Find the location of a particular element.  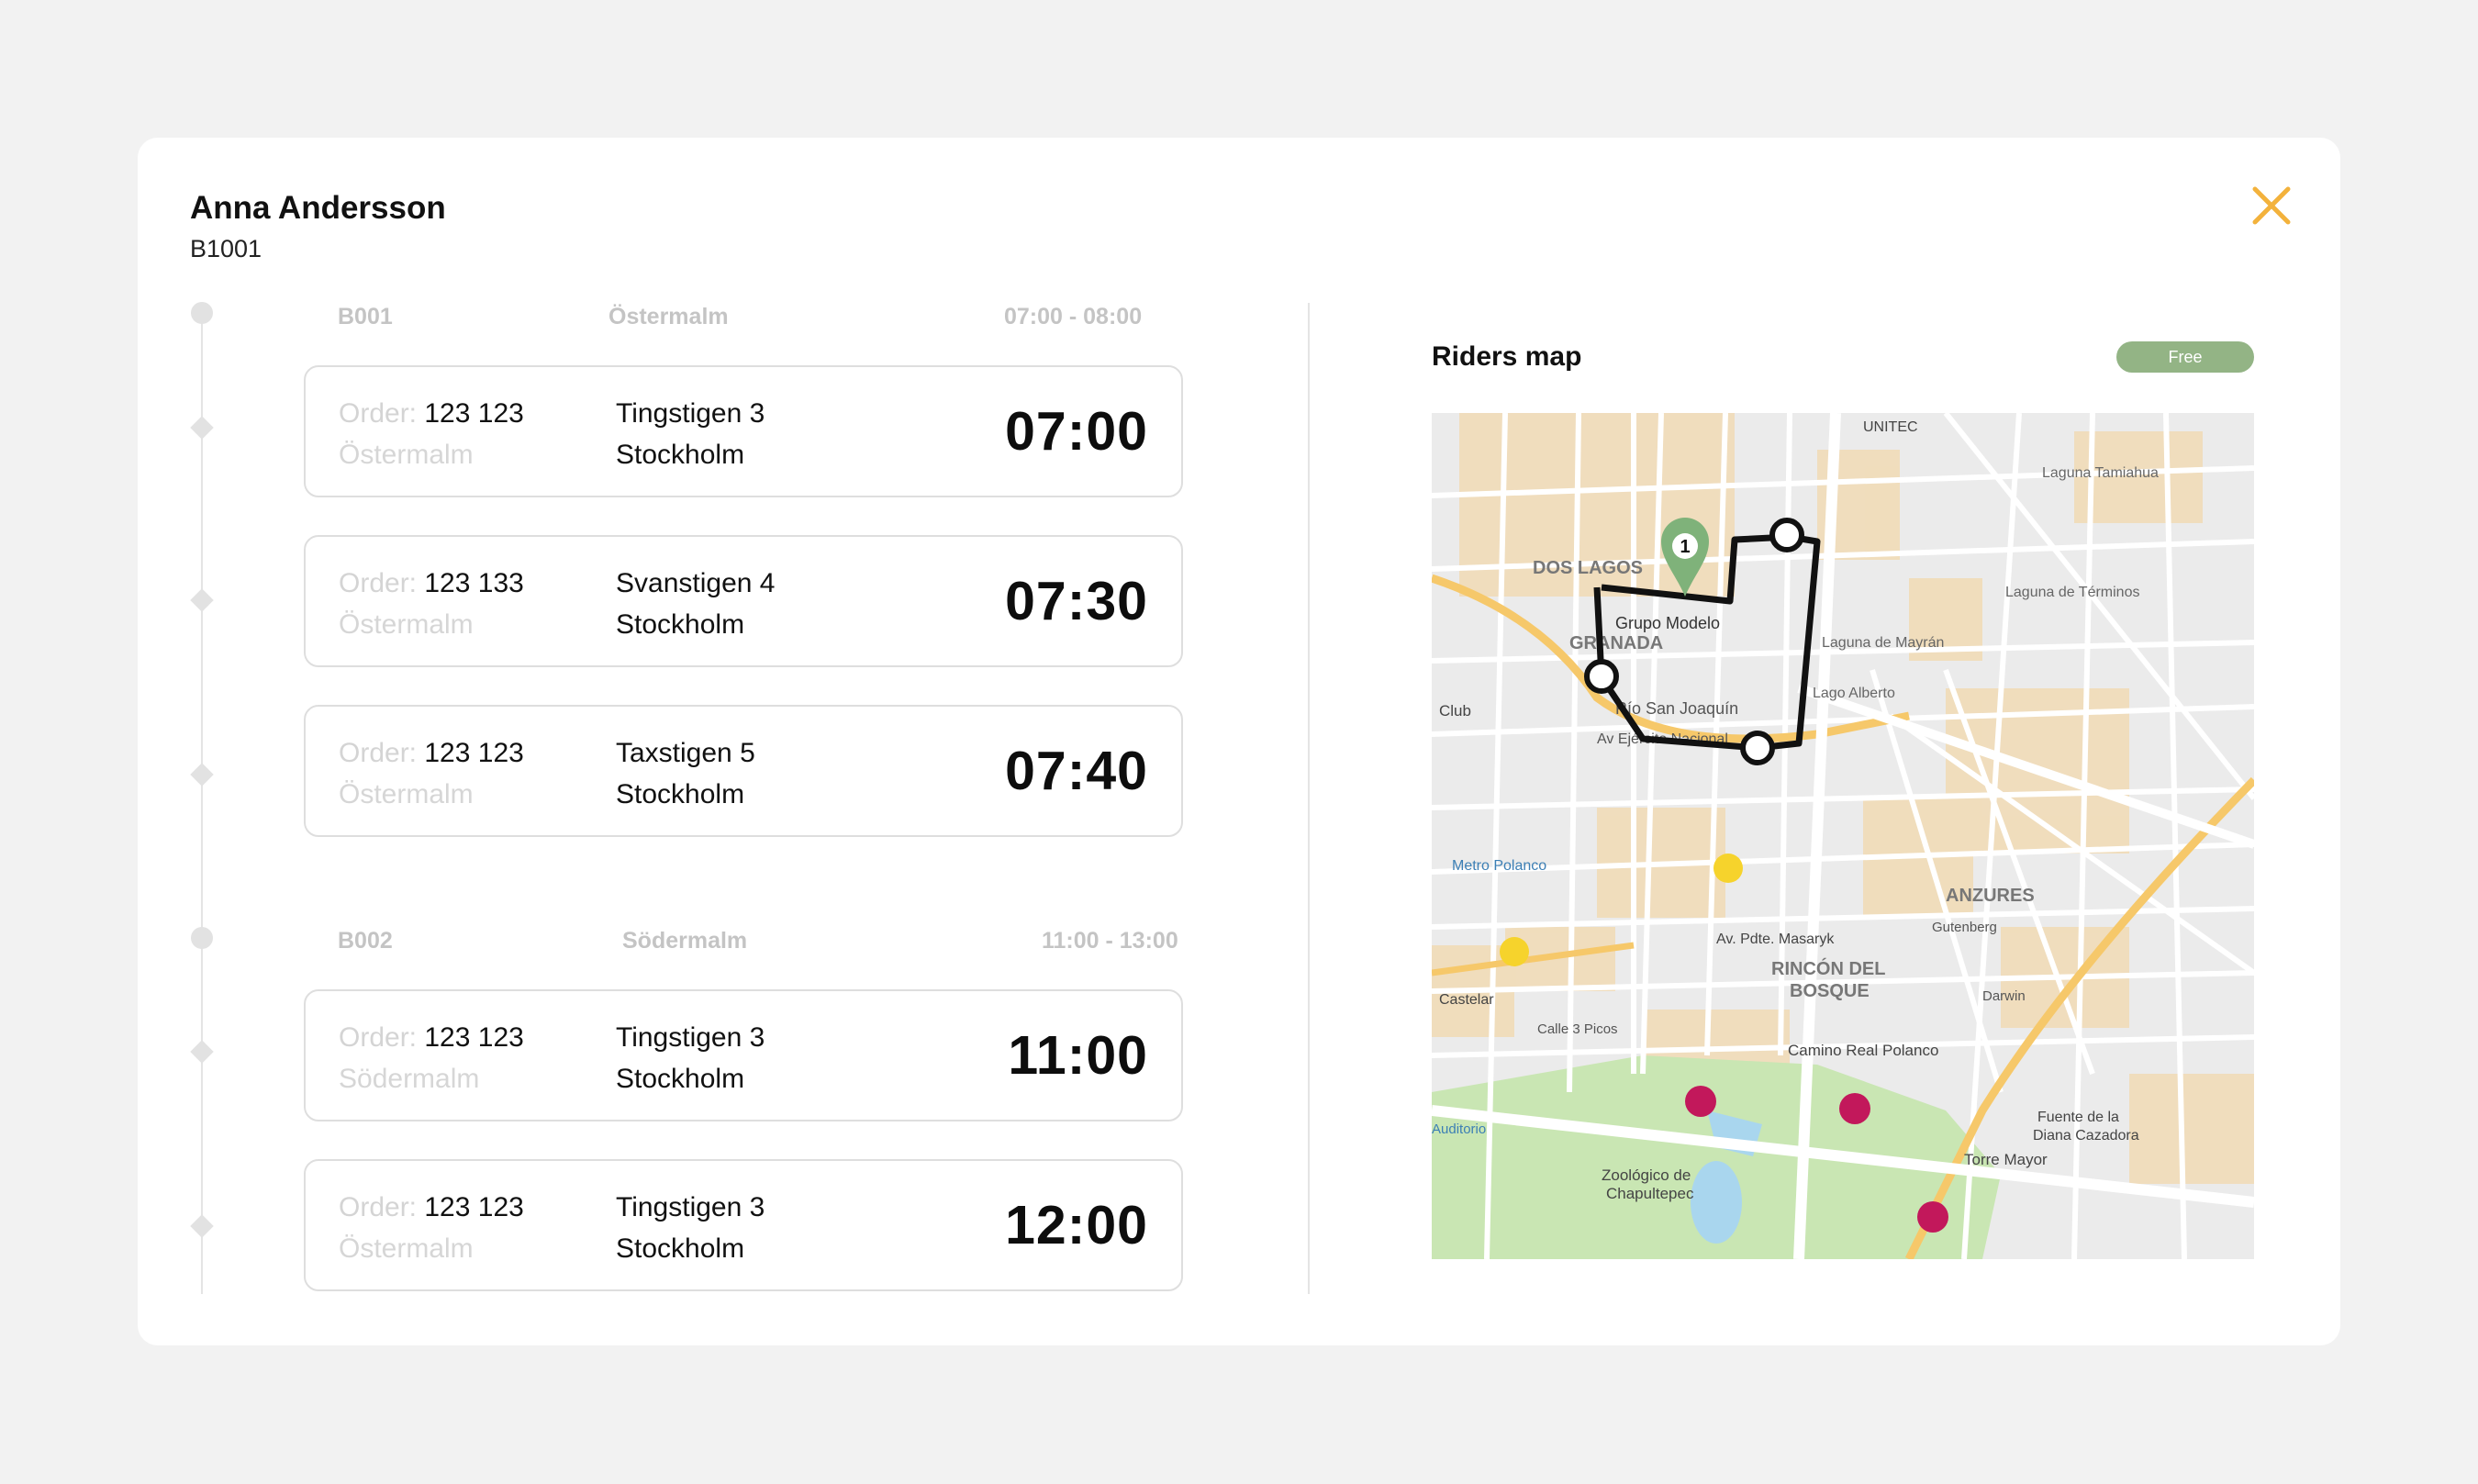

map-label-bosque: BOSQUE is located at coordinates (1830, 991).